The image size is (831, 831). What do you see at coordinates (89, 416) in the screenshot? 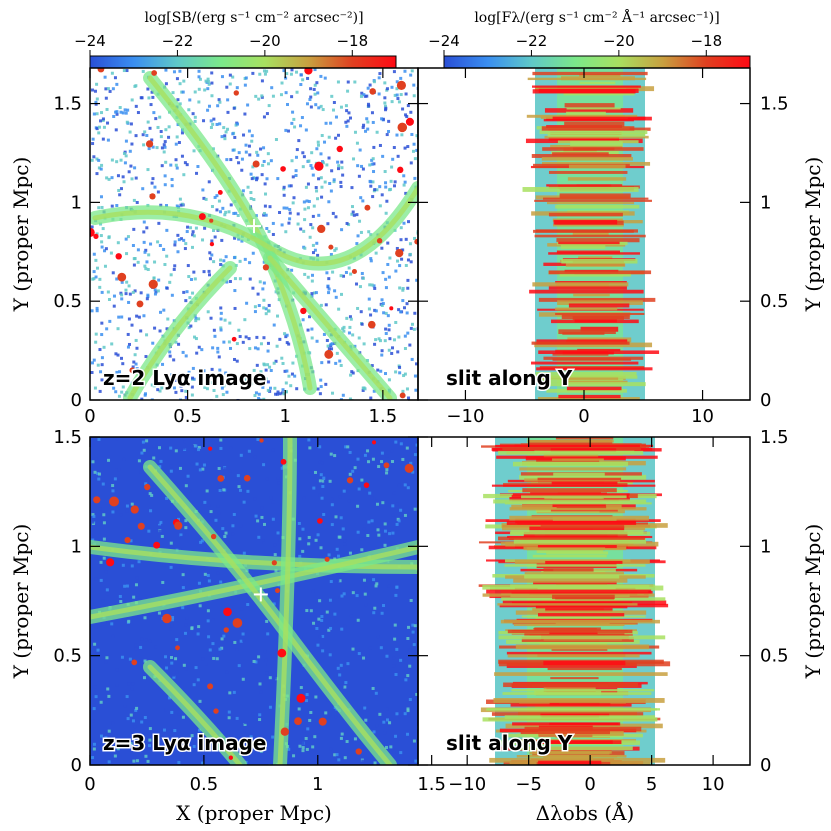
I see `x-tick-label: 0` at bounding box center [89, 416].